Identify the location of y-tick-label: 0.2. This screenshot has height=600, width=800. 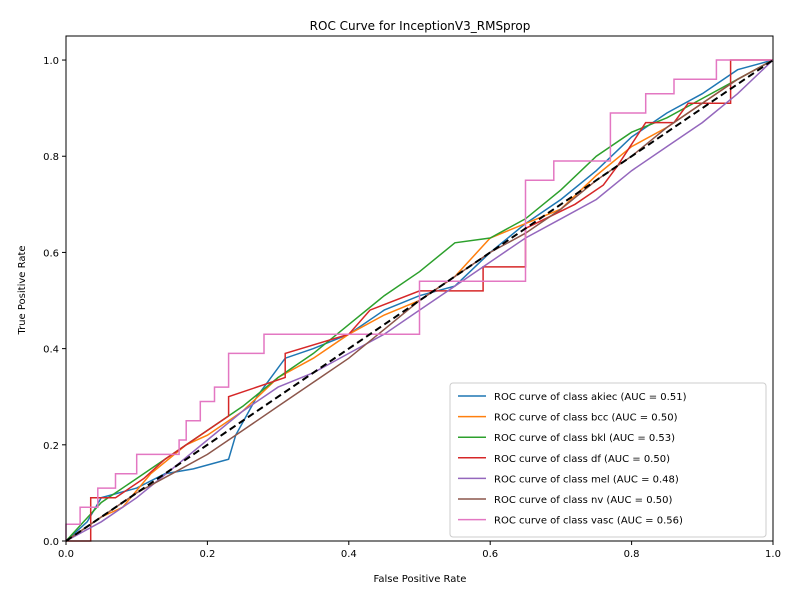
(51, 446).